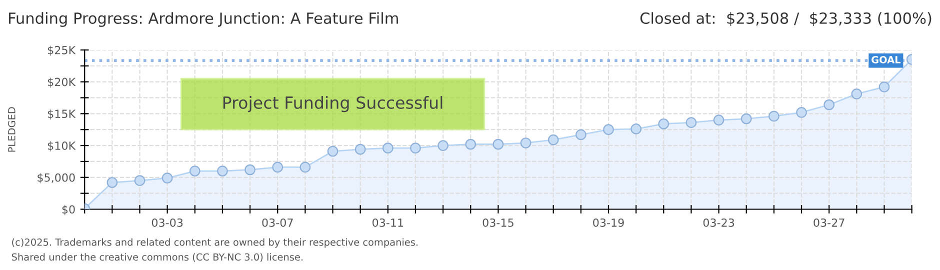 The width and height of the screenshot is (940, 270). What do you see at coordinates (56, 178) in the screenshot?
I see `y-tick-label: $5,000` at bounding box center [56, 178].